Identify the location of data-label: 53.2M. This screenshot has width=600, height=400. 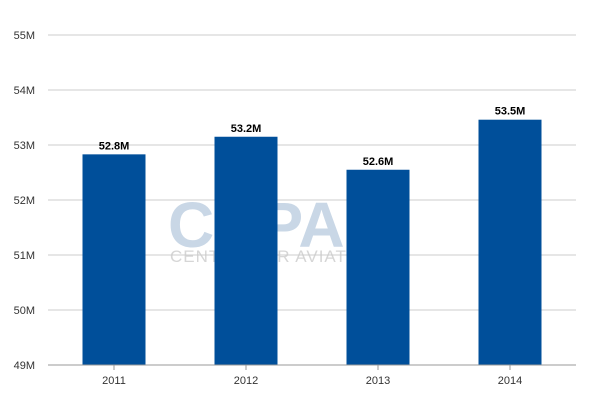
(246, 129).